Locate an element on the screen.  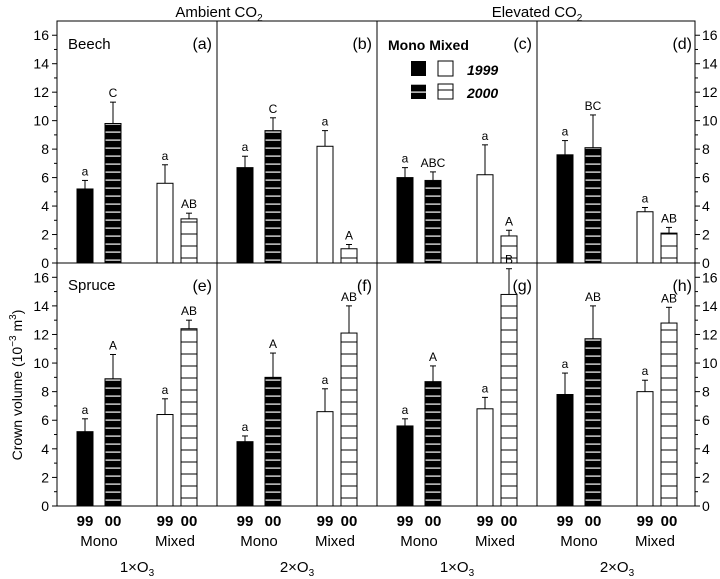
significance-letter: B is located at coordinates (509, 260).